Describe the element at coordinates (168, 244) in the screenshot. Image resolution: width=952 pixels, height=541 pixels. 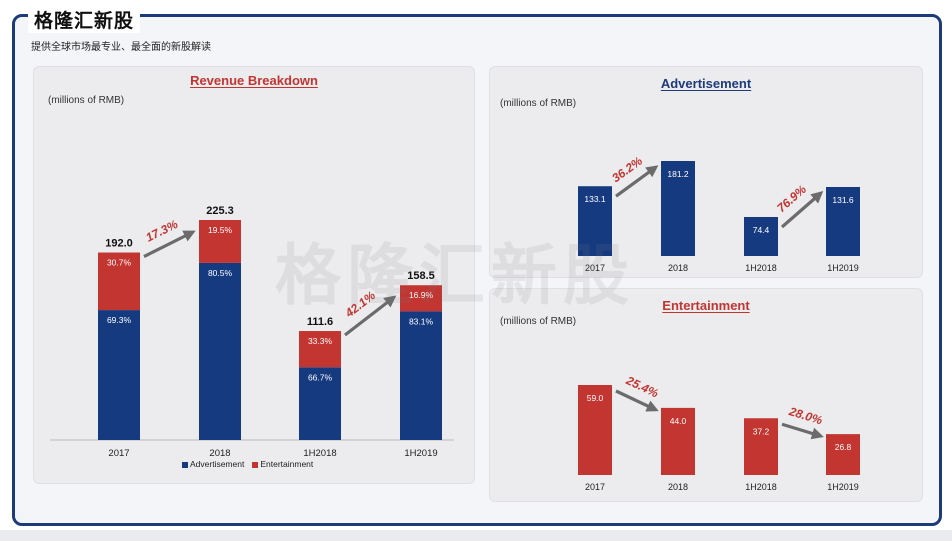
I see `revenue-growth-0-arrow-shaft` at that location.